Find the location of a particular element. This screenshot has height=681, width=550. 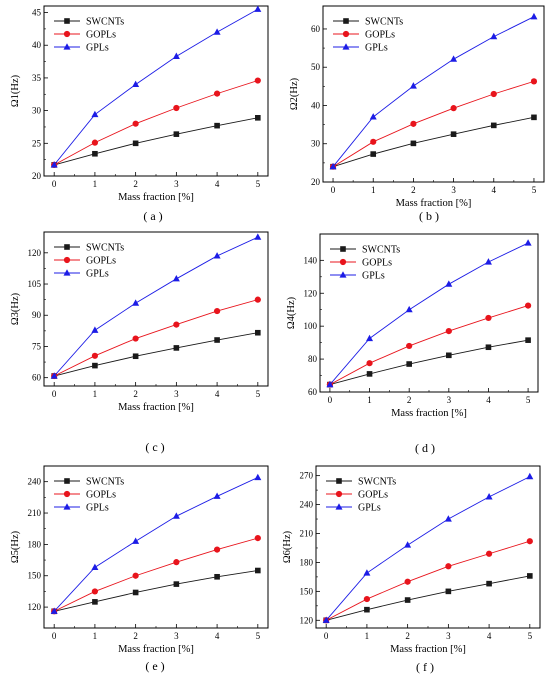

y-tick-label: 80 is located at coordinates (313, 359).